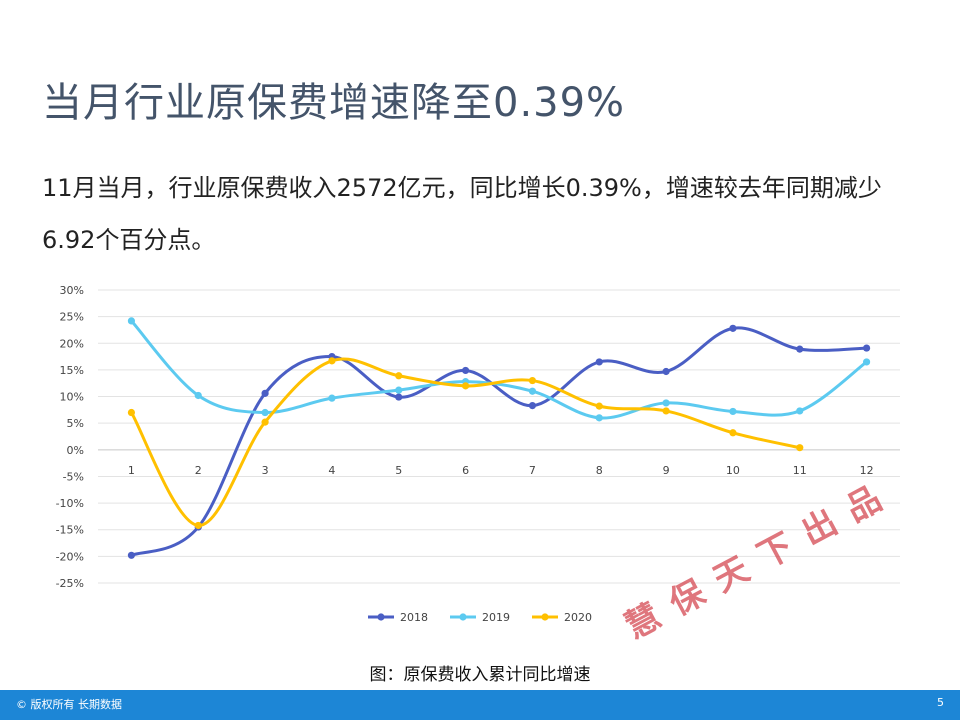 This screenshot has width=960, height=720. Describe the element at coordinates (463, 617) in the screenshot. I see `legend-marker-2019` at that location.